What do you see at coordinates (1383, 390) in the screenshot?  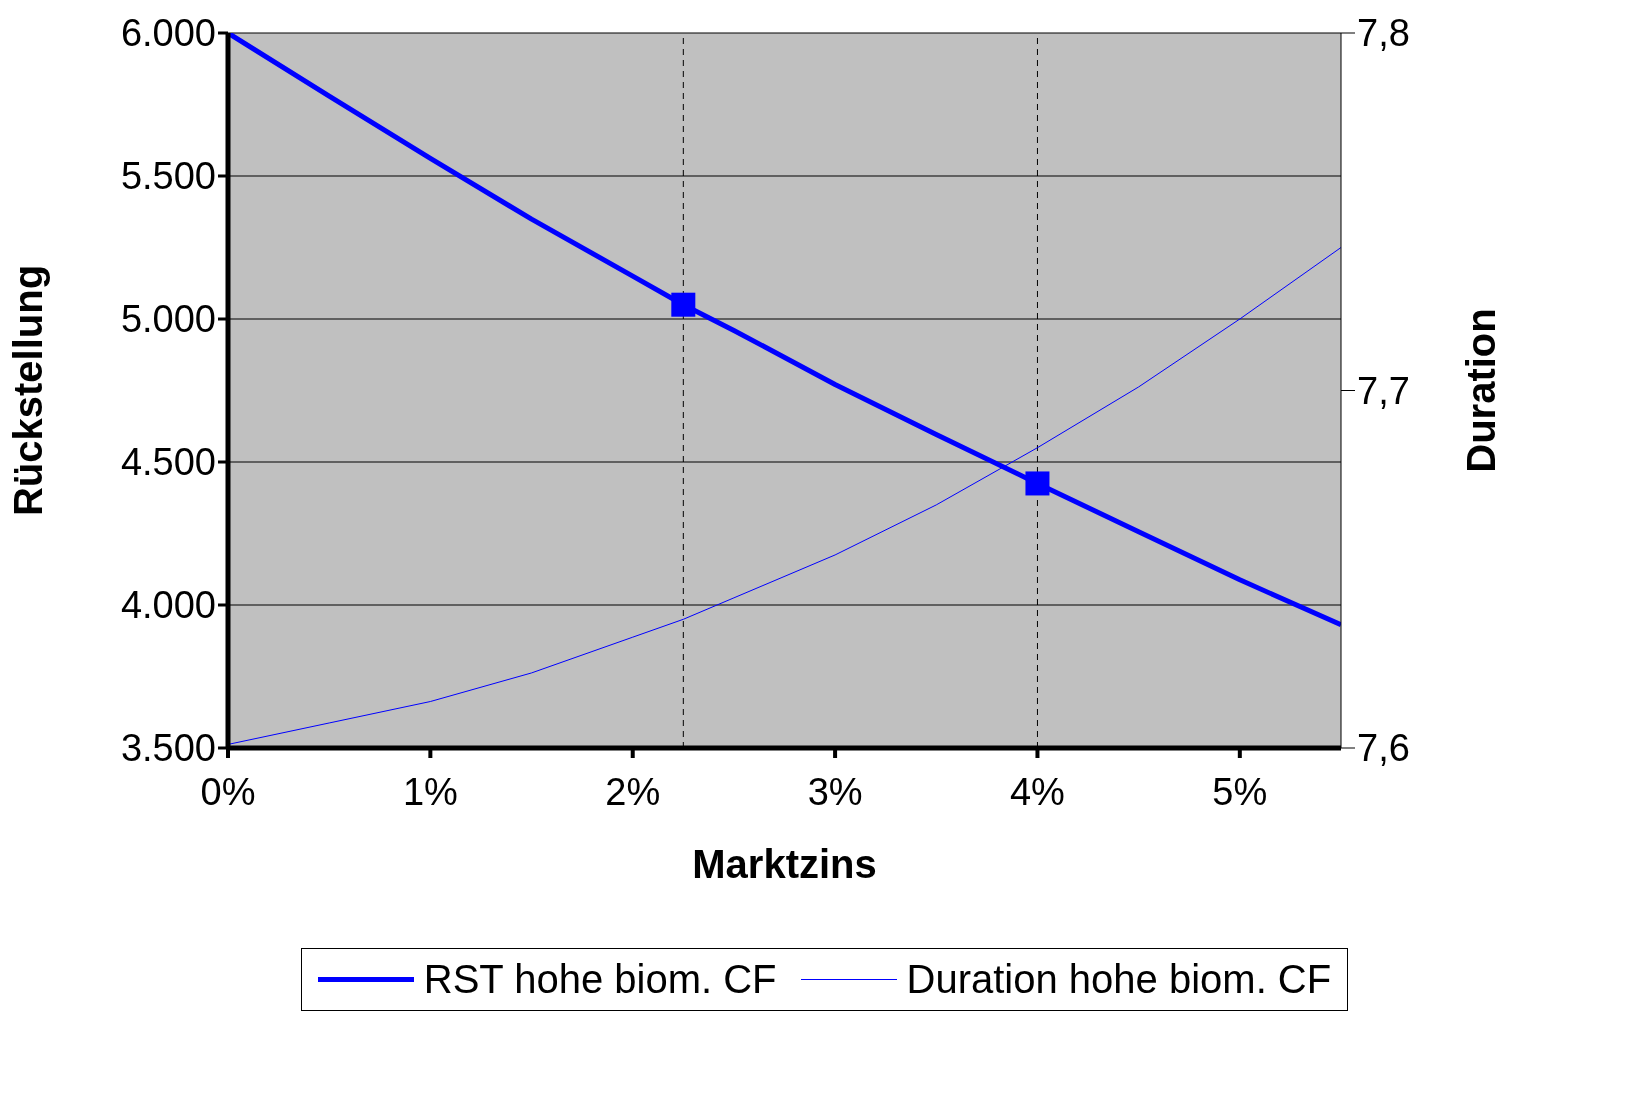 I see `y2-tick-label: 7,7` at bounding box center [1383, 390].